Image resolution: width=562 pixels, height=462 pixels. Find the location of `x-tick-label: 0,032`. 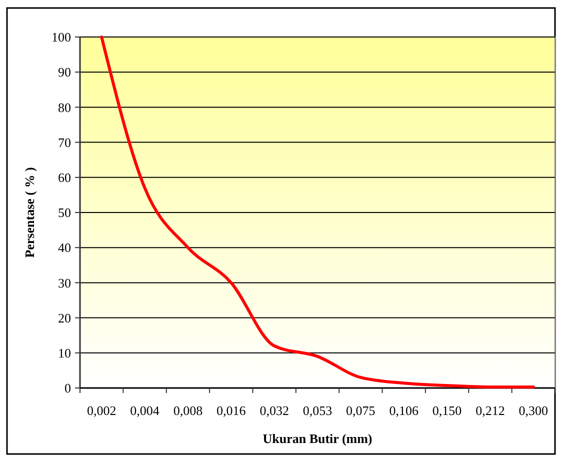

x-tick-label: 0,032 is located at coordinates (274, 410).